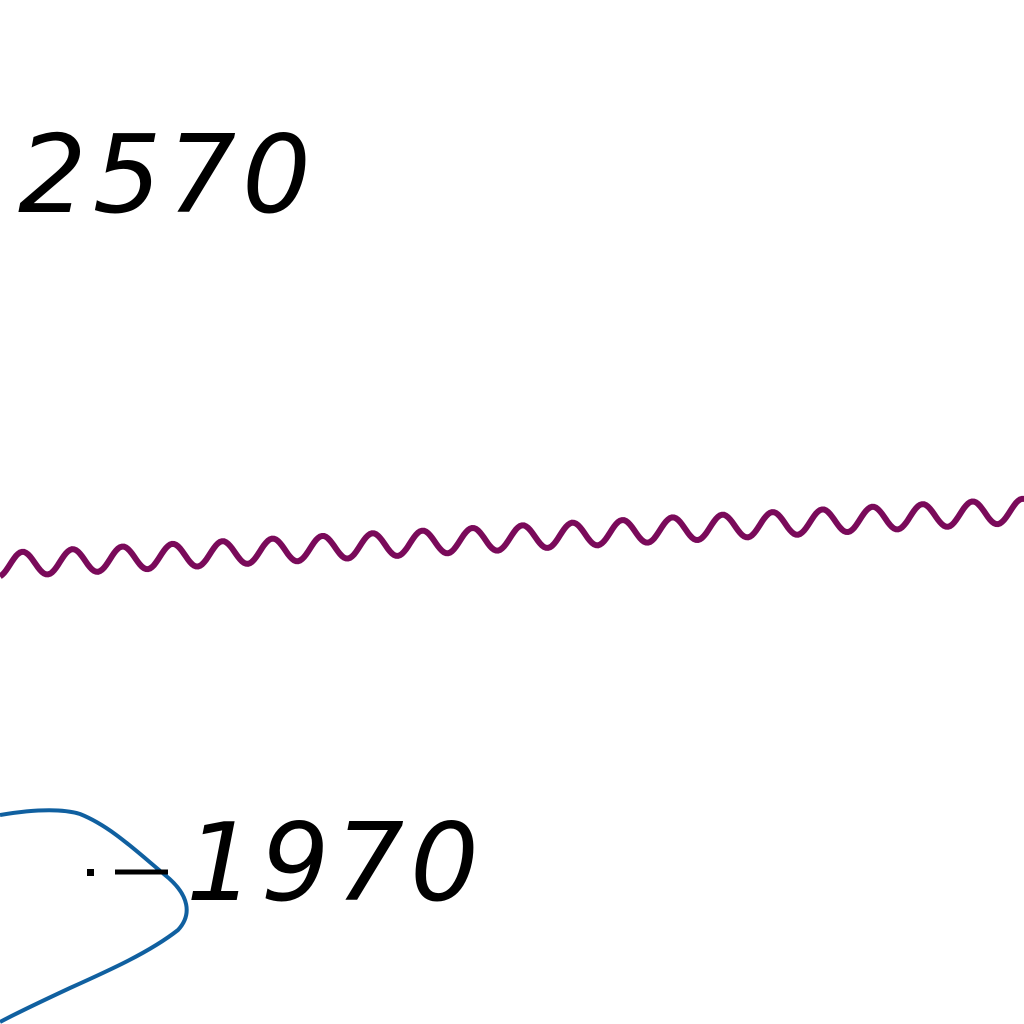  Describe the element at coordinates (167, 175) in the screenshot. I see `label: 2570` at that location.